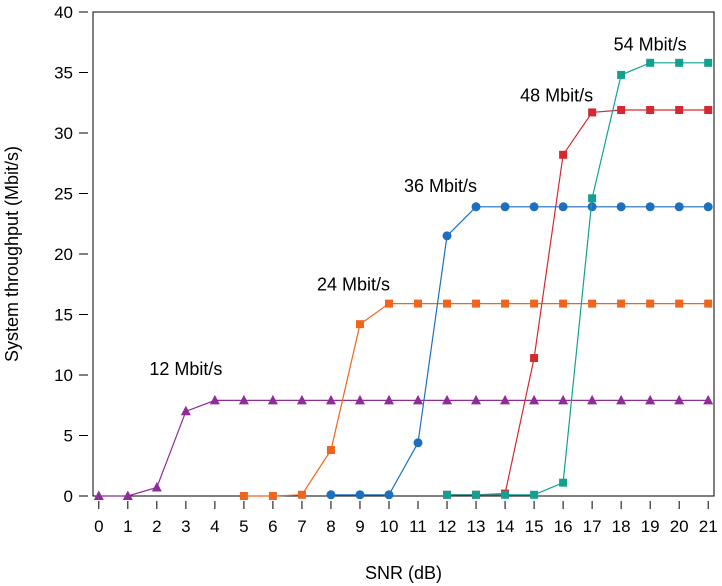 Image resolution: width=722 pixels, height=586 pixels. Describe the element at coordinates (12, 254) in the screenshot. I see `y-axis-title: System throughput (Mbit/s)` at that location.